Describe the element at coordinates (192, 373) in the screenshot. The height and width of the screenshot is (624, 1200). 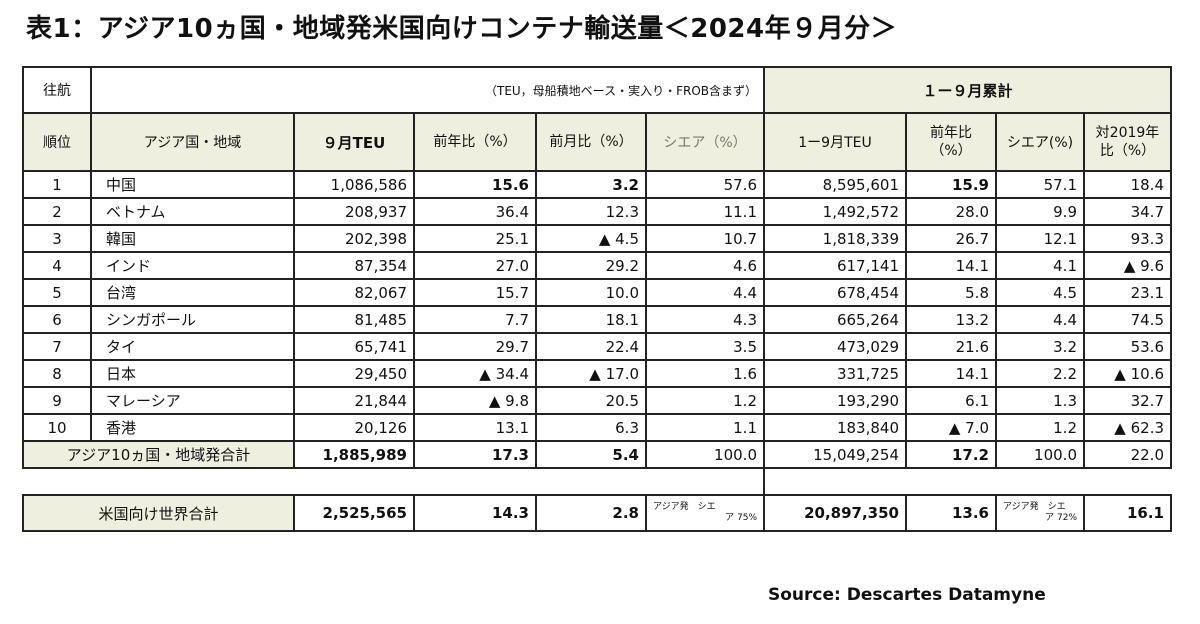
I see `cell-name: 日本` at that location.